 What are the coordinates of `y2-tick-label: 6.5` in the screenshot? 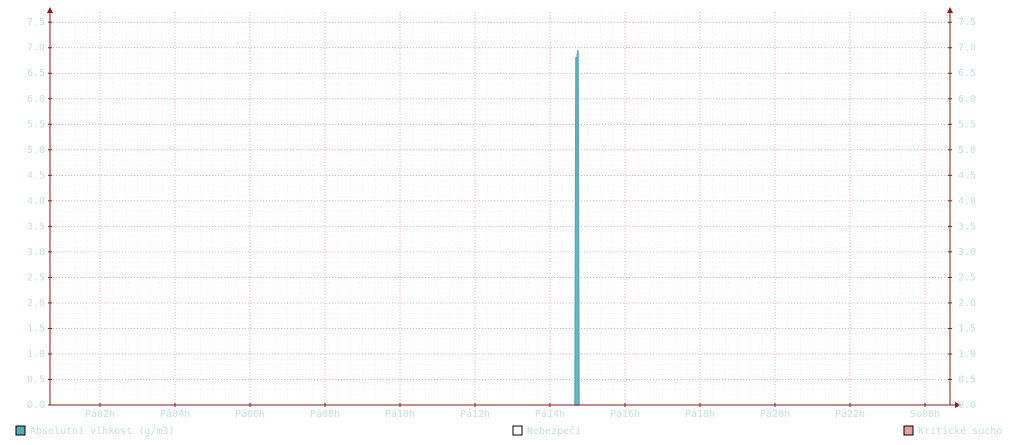 It's located at (967, 73).